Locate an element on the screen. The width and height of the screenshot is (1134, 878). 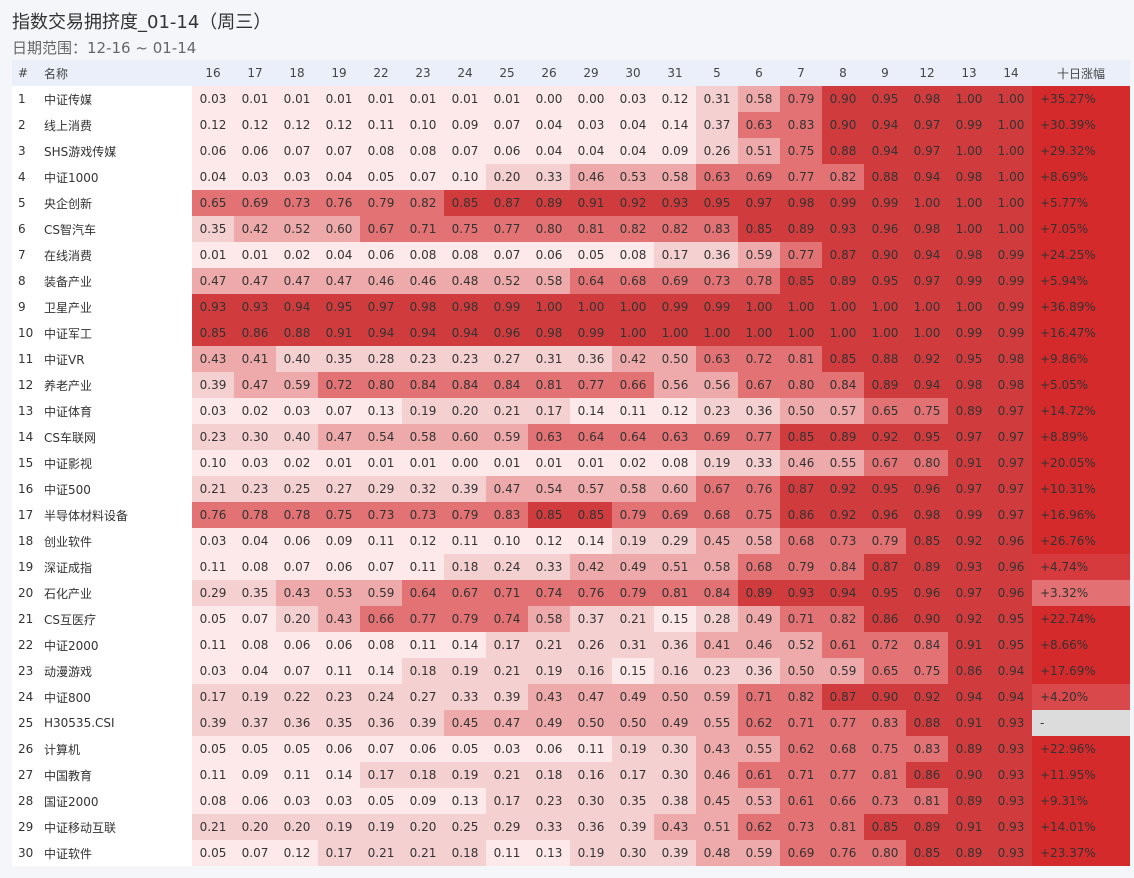
heatmap-cell: 0.19 is located at coordinates (255, 697).